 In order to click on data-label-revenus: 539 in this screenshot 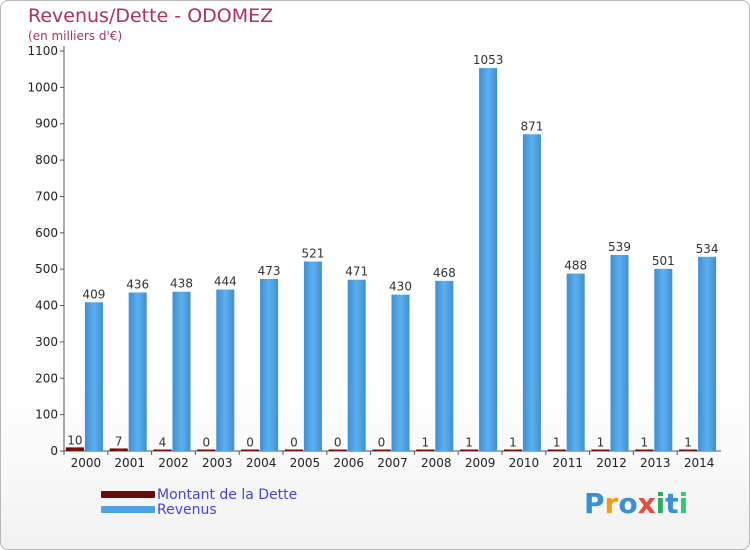, I will do `click(619, 247)`.